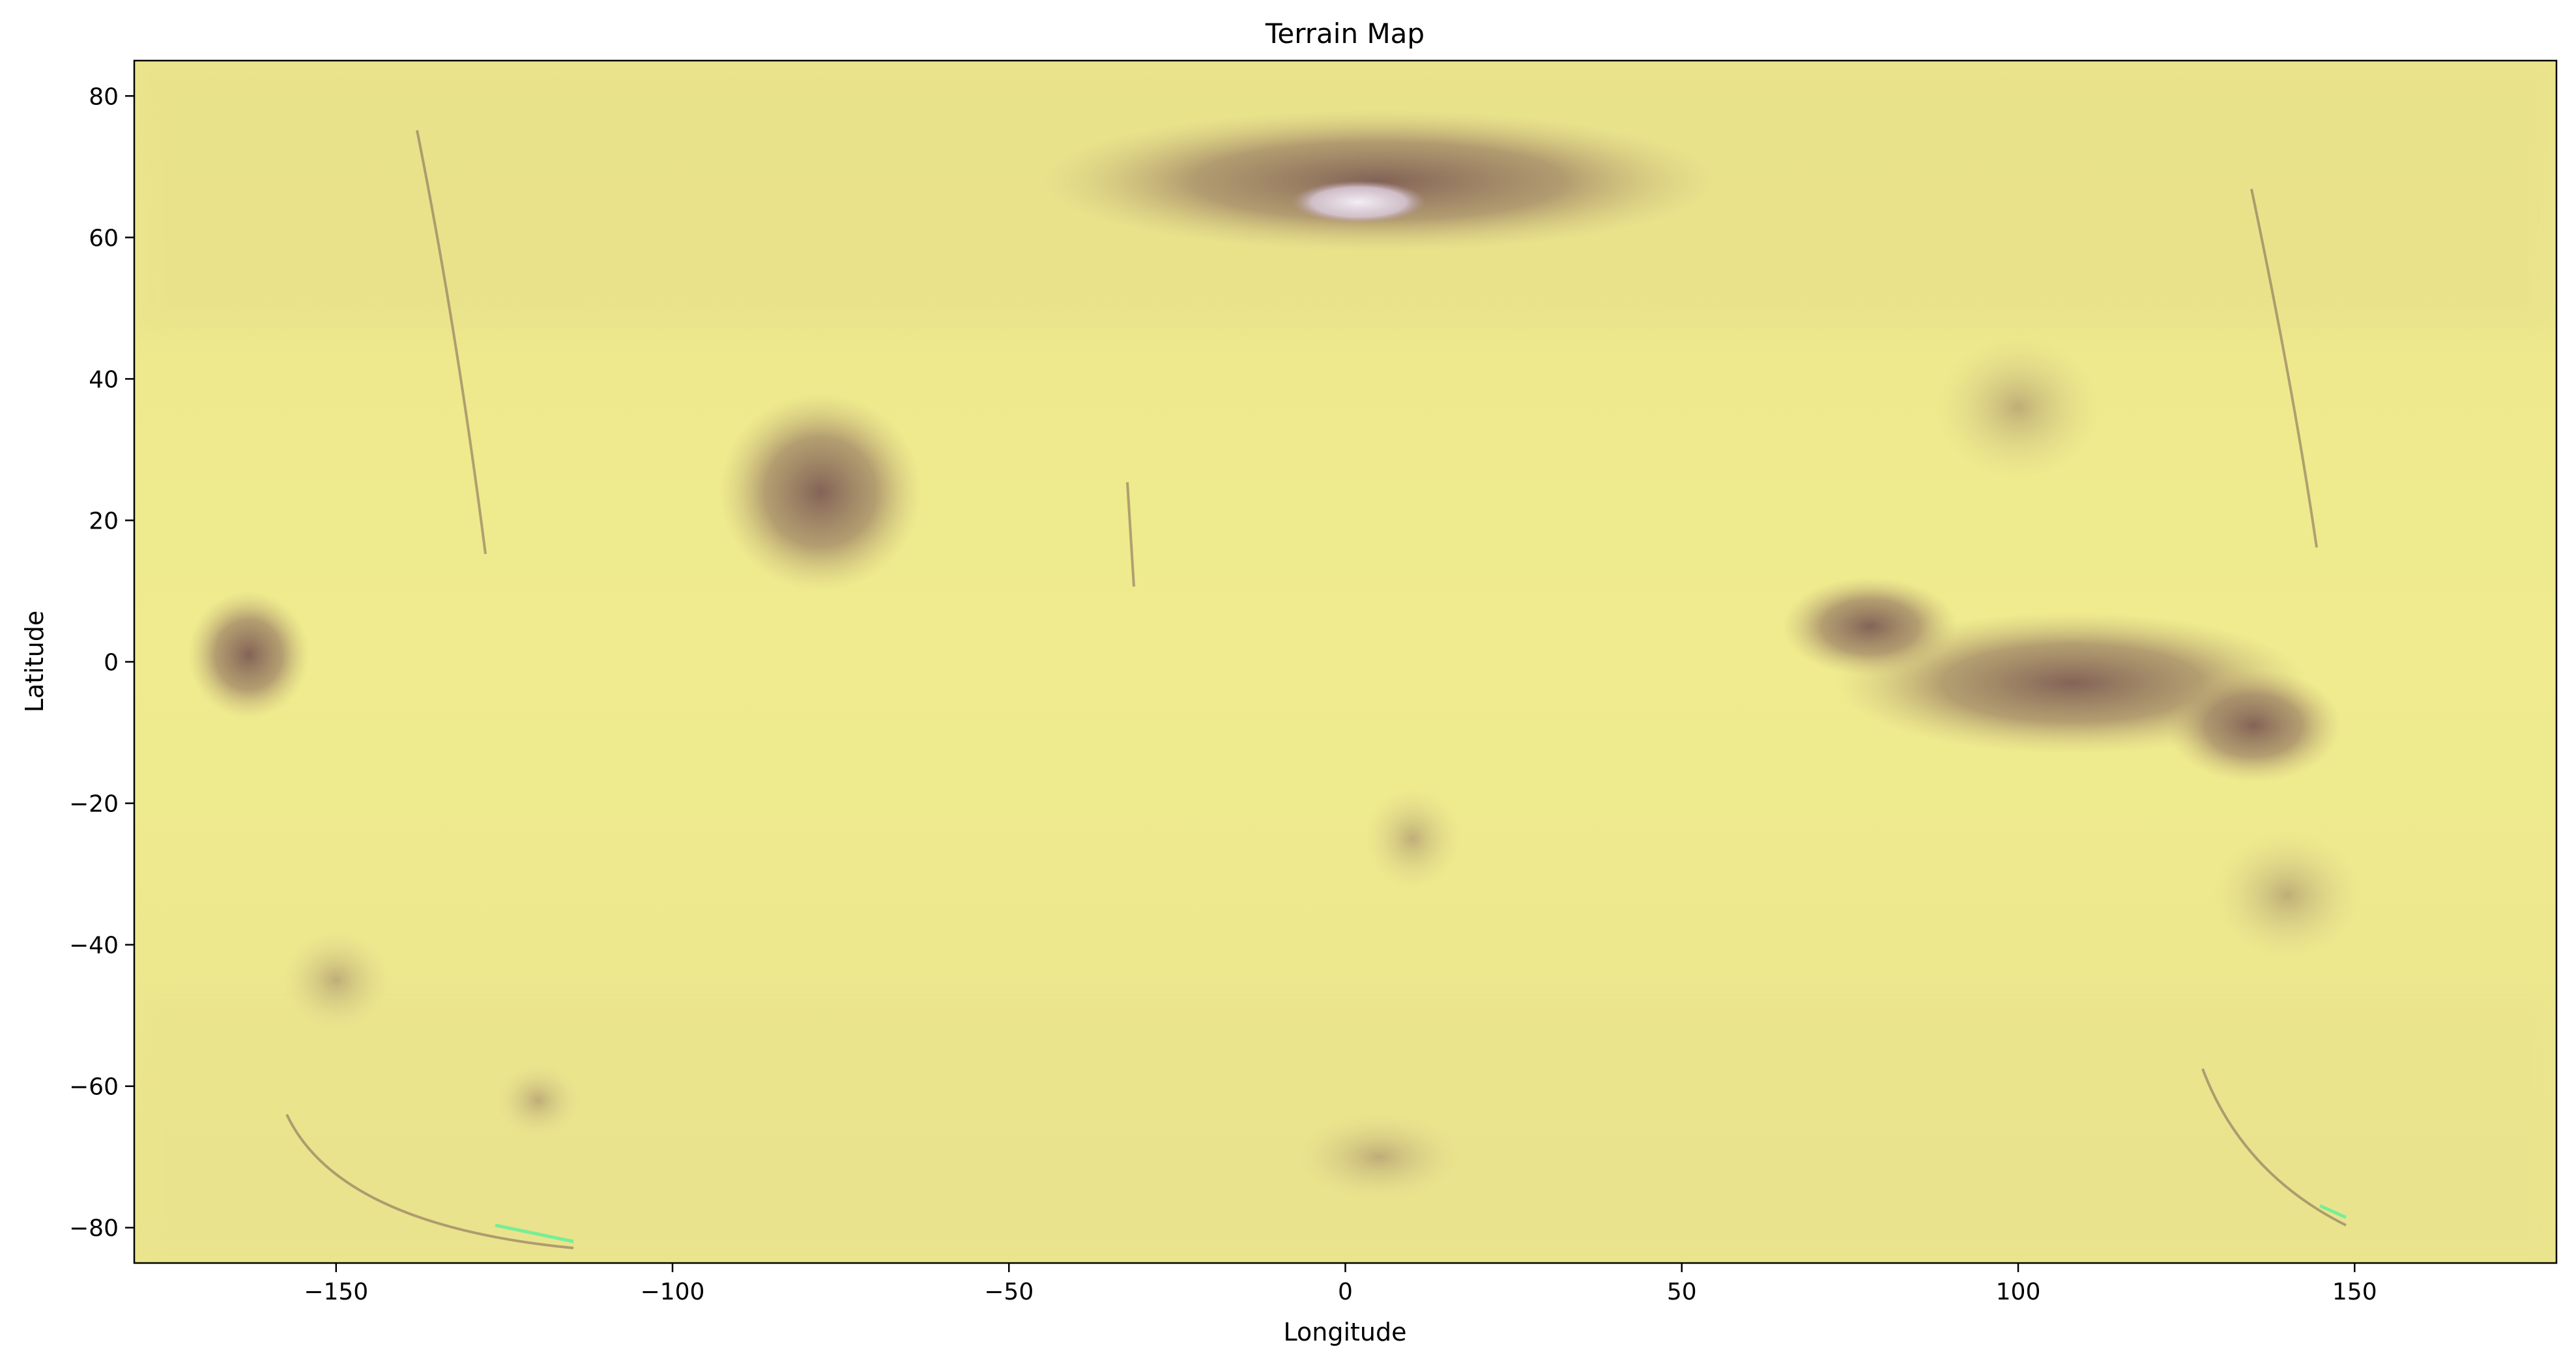  Describe the element at coordinates (104, 379) in the screenshot. I see `y-tick-label: 40` at that location.